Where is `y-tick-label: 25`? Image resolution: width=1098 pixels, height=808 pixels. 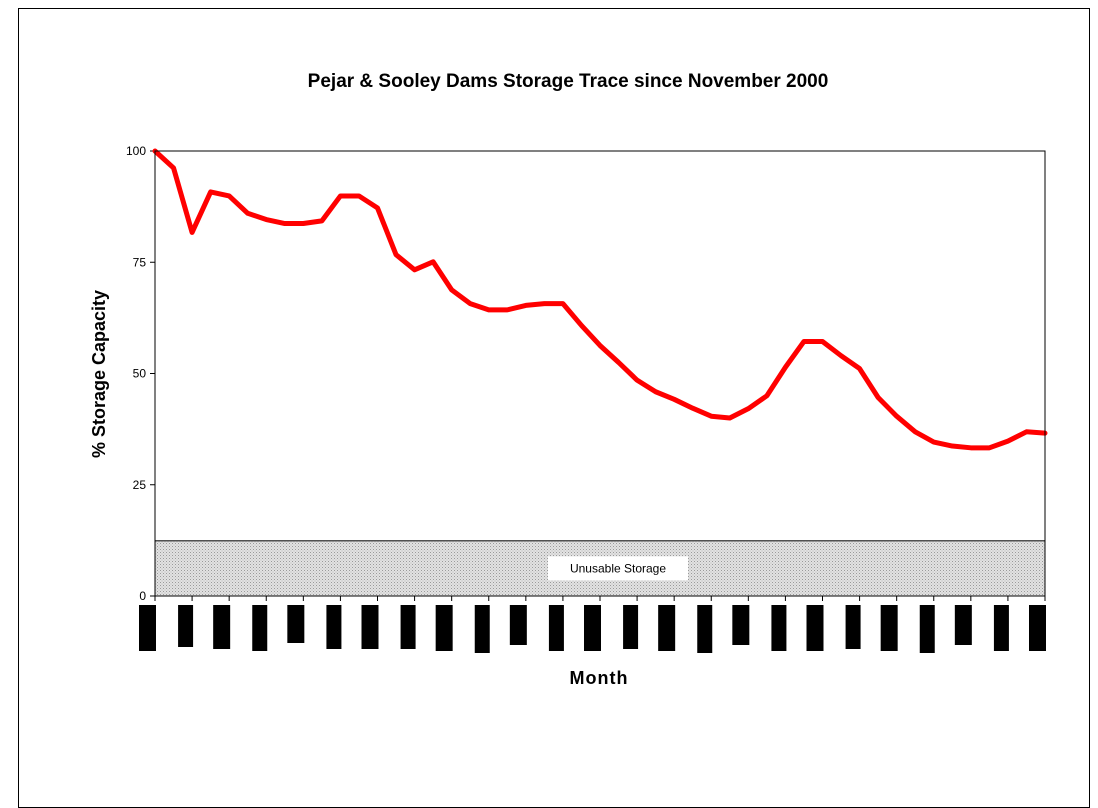 y-tick-label: 25 is located at coordinates (140, 485).